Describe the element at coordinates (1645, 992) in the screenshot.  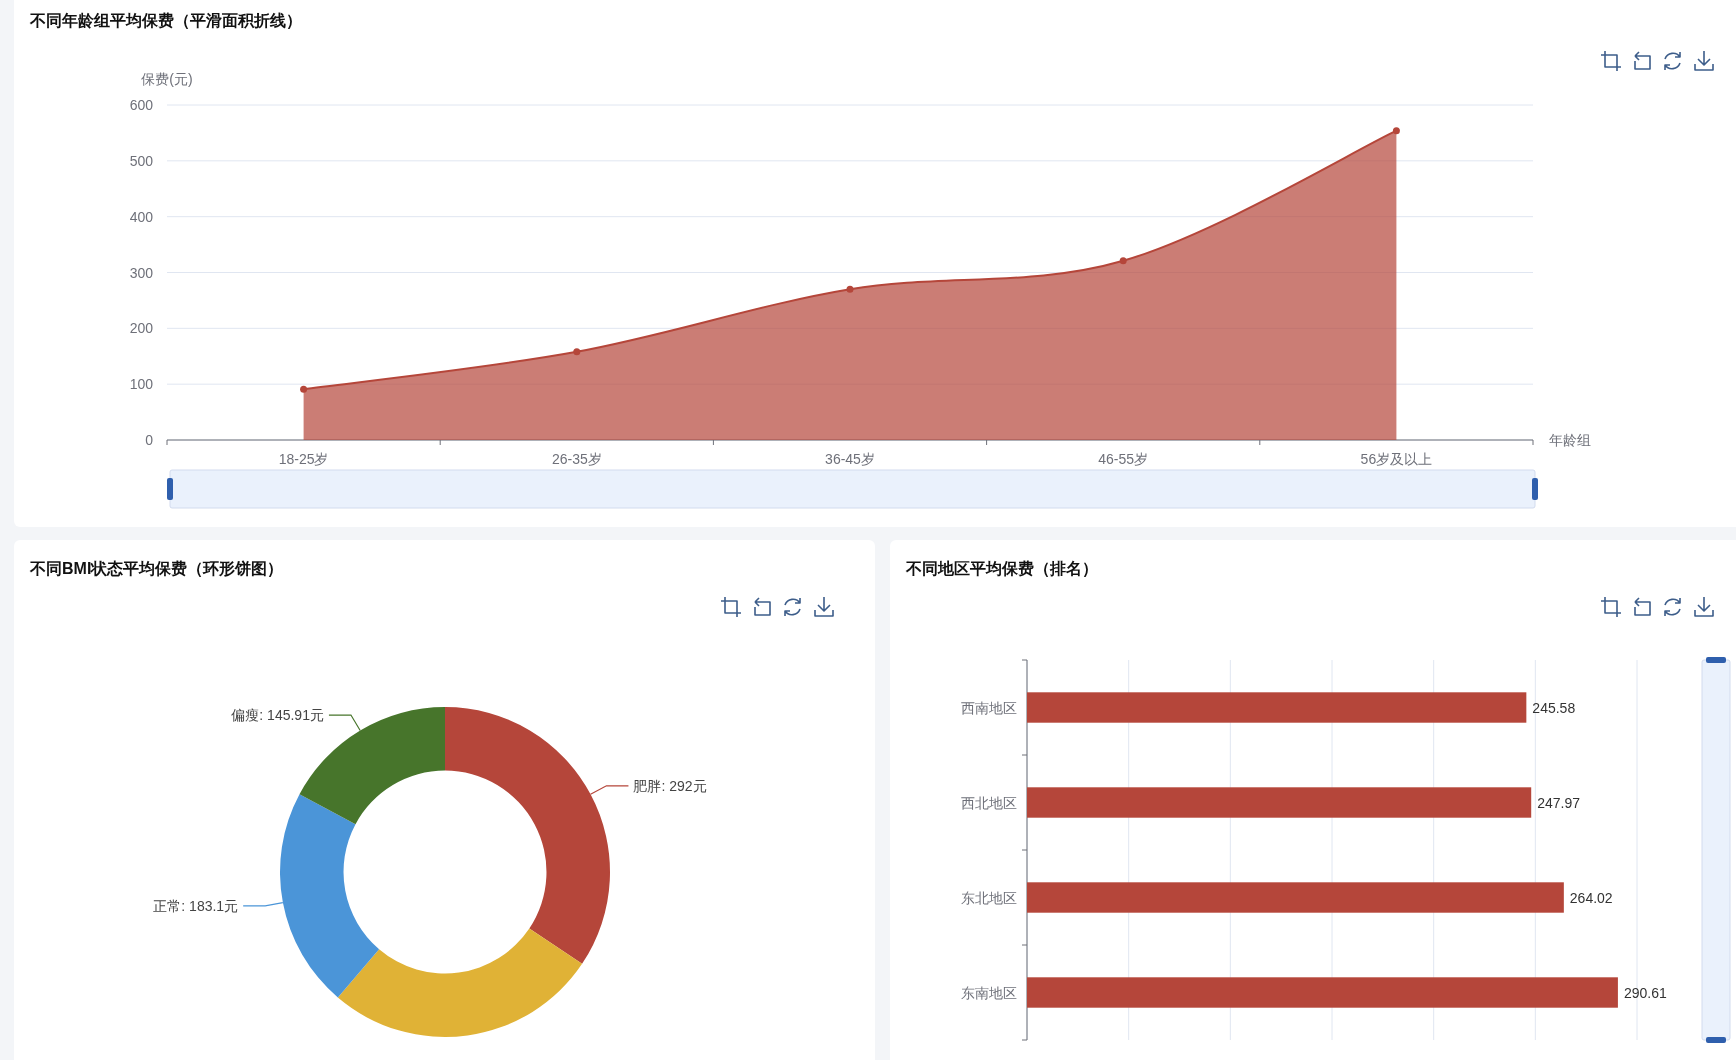
I see `data-label: 290.61` at that location.